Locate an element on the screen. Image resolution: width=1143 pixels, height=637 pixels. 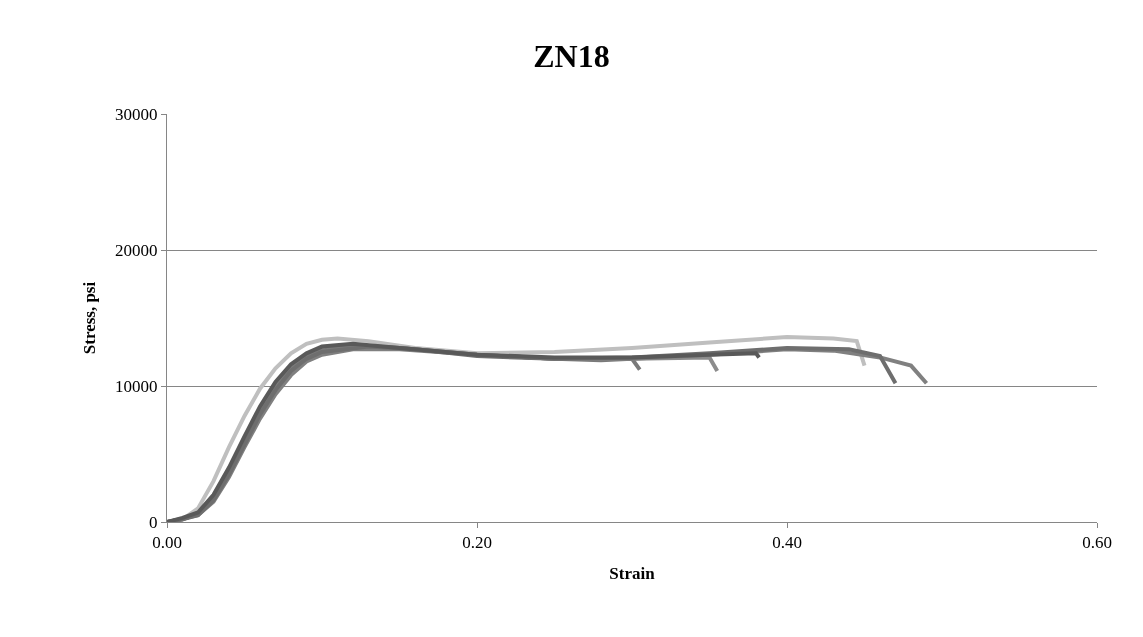
x-axis-title: Strain is located at coordinates (632, 573).